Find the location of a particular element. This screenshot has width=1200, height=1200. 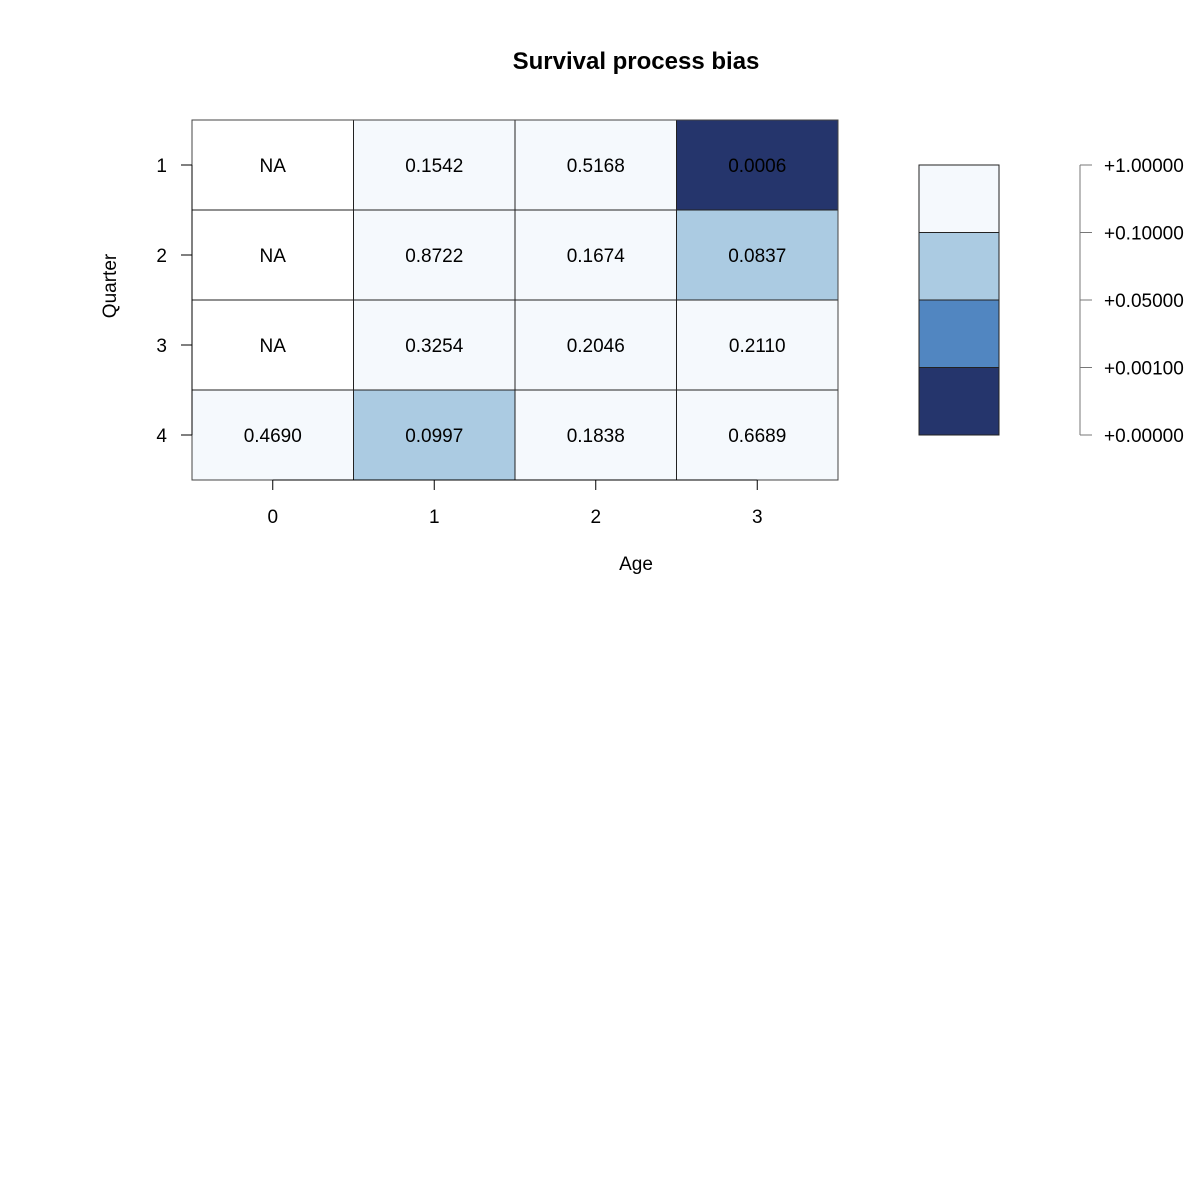

y-tick-label: 3 is located at coordinates (161, 346).